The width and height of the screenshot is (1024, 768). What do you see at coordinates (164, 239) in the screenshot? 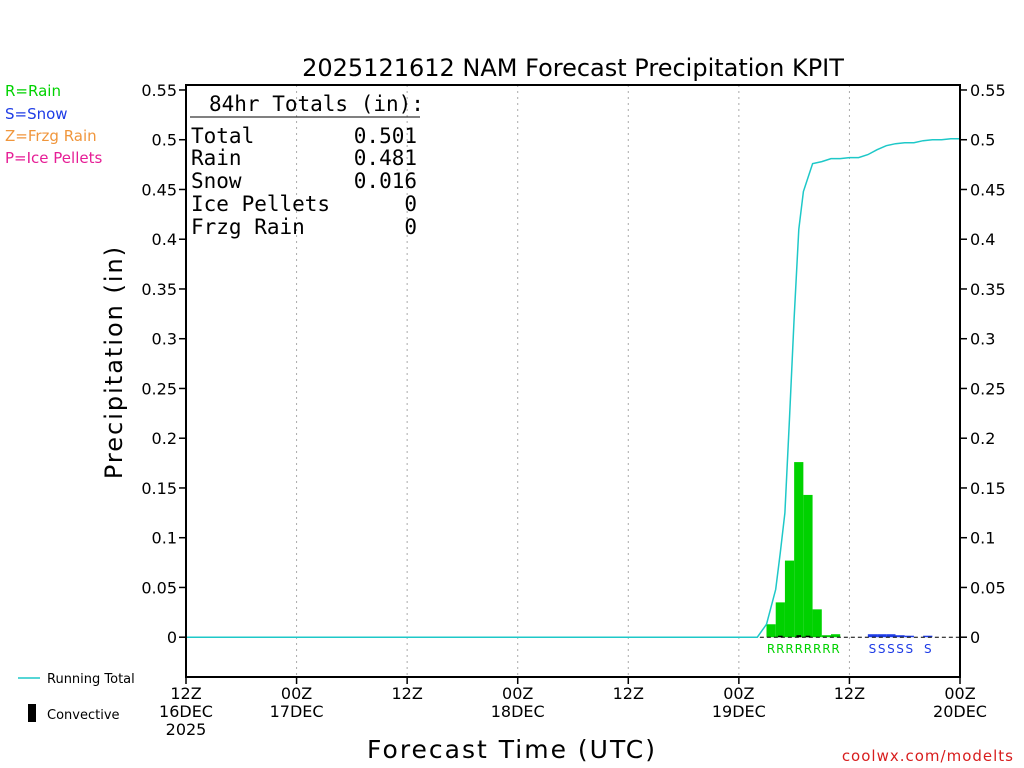
I see `y-tick-label: 0.4` at bounding box center [164, 239].